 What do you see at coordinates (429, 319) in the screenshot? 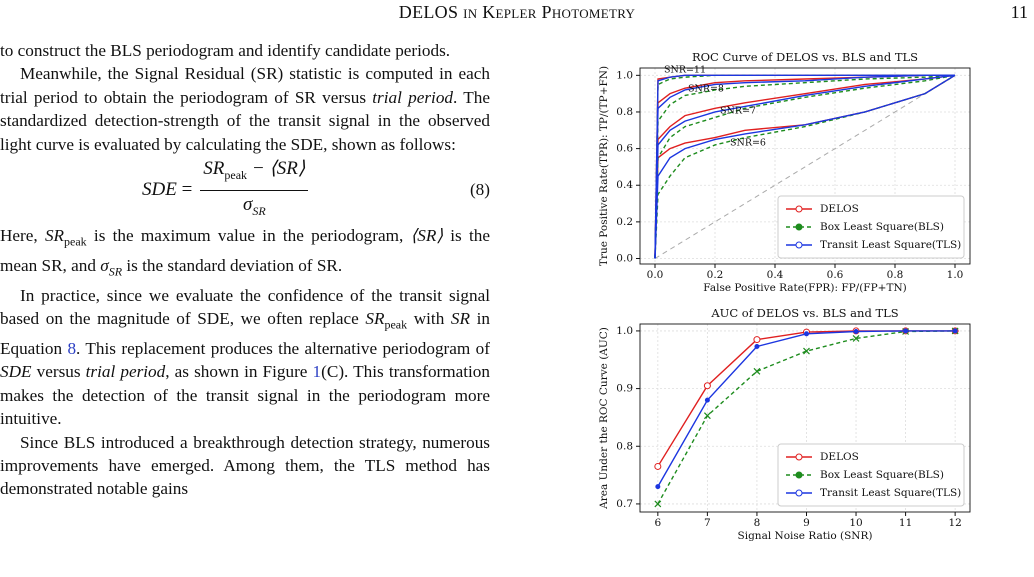
I see `text: with` at bounding box center [429, 319].